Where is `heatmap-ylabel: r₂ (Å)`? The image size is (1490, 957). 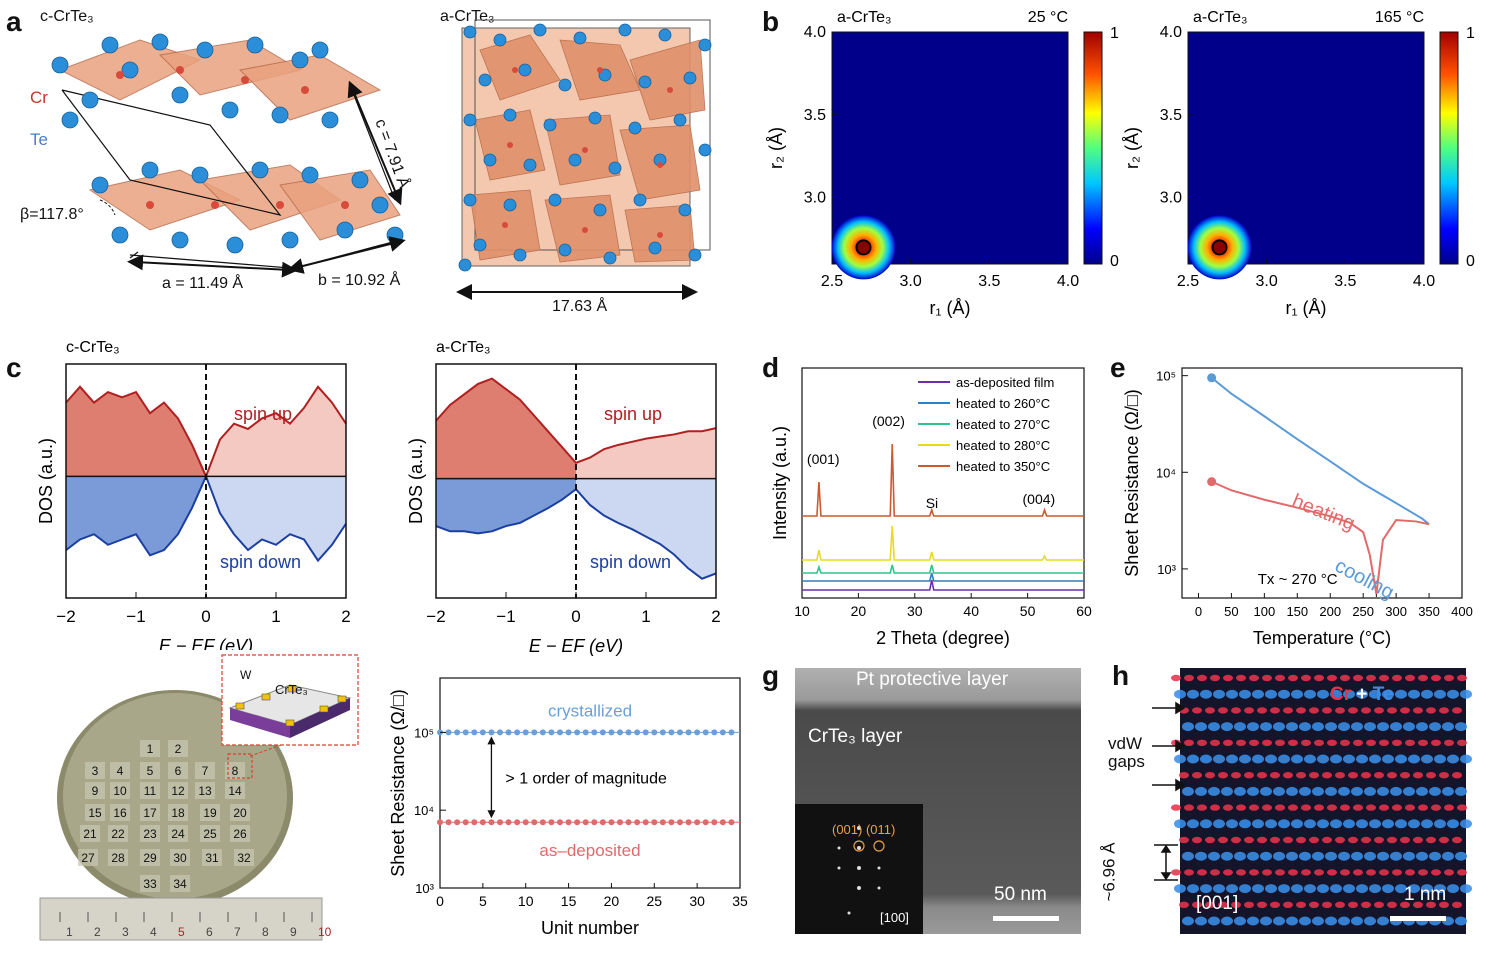
heatmap-ylabel: r₂ (Å) is located at coordinates (1132, 148).